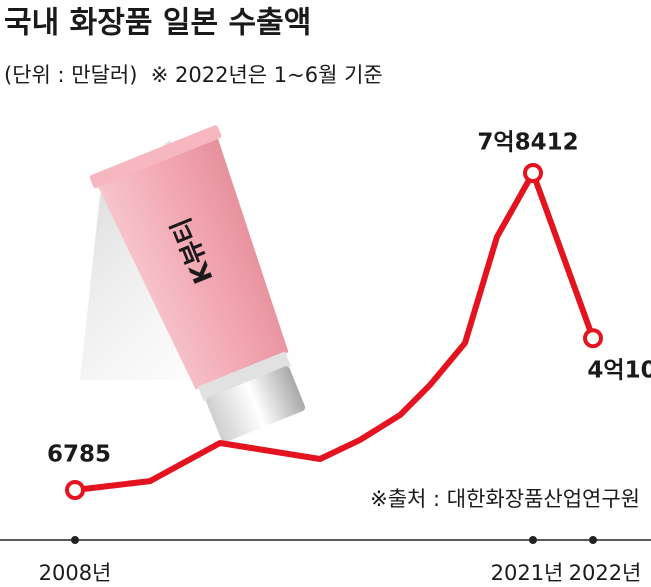 The width and height of the screenshot is (651, 587). Describe the element at coordinates (157, 23) in the screenshot. I see `chart-title: 국내 화장품 일본 수출액` at that location.